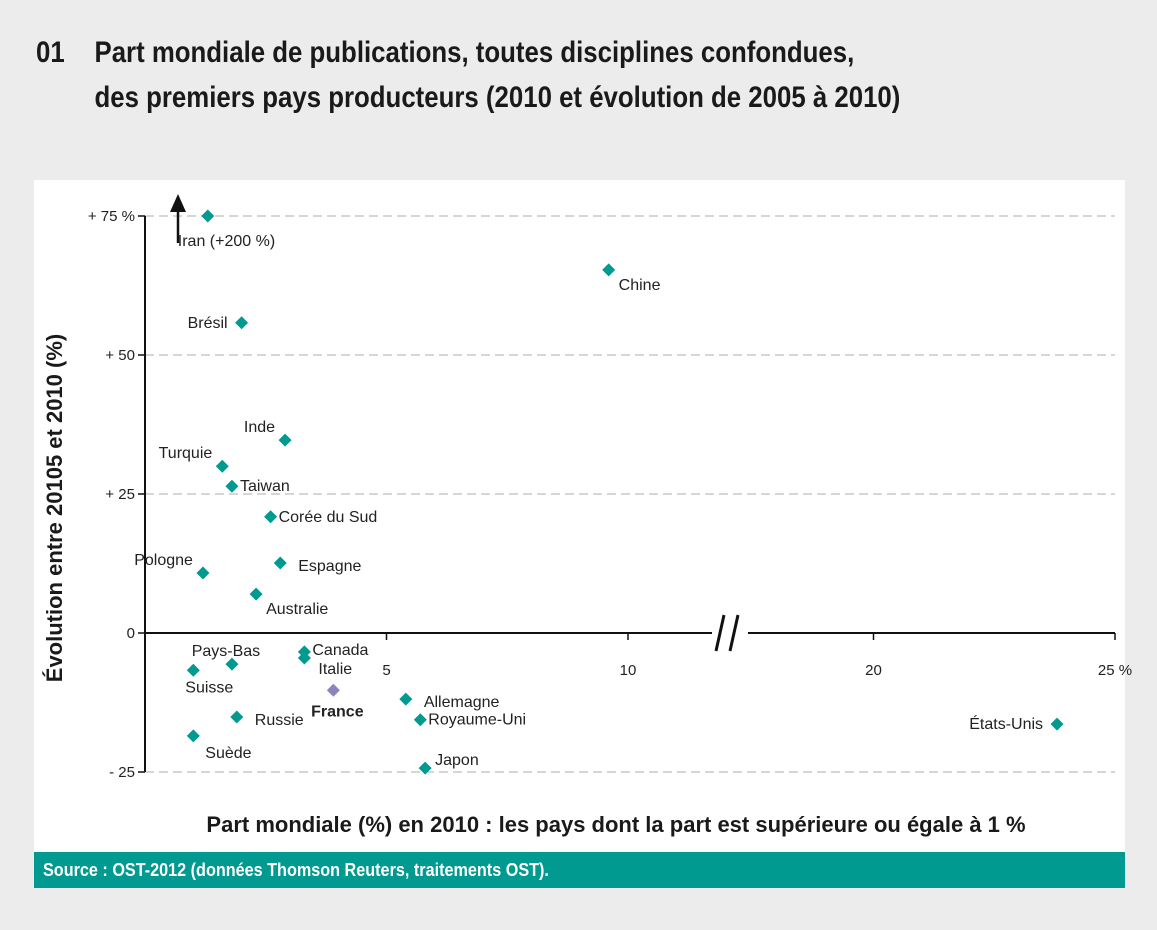 The image size is (1157, 930). I want to click on point-label: Allemagne, so click(462, 702).